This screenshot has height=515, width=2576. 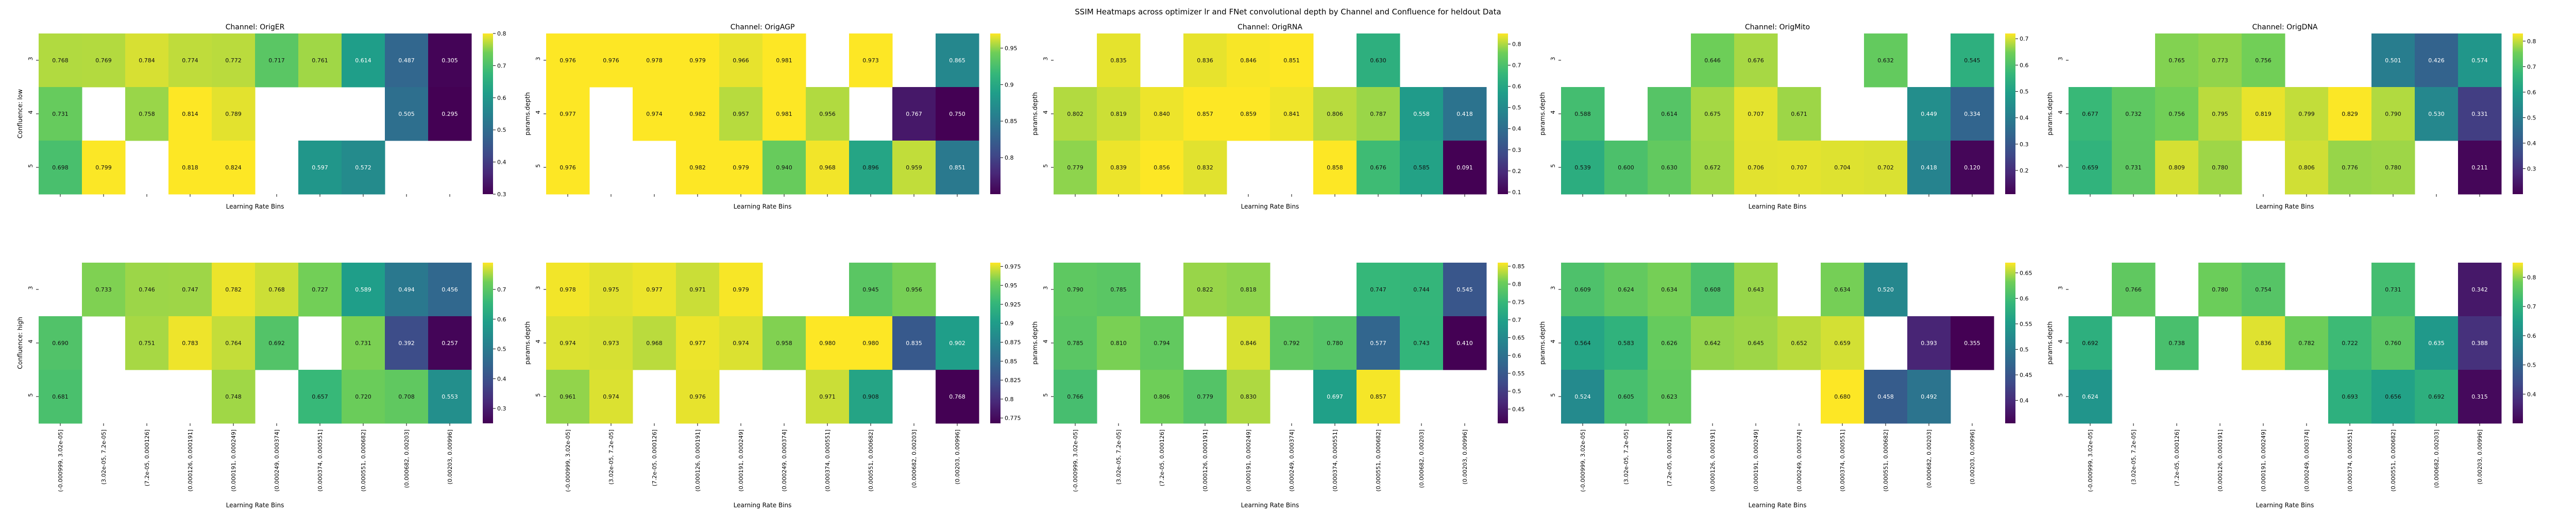 What do you see at coordinates (2480, 457) in the screenshot?
I see `x-tick-label: (0.00203, 0.00996]` at bounding box center [2480, 457].